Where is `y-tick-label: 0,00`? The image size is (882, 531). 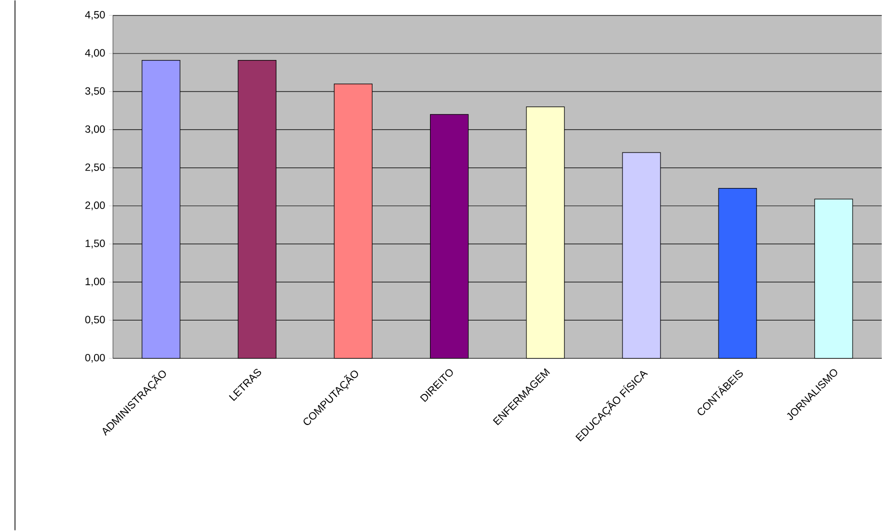 y-tick-label: 0,00 is located at coordinates (95, 358).